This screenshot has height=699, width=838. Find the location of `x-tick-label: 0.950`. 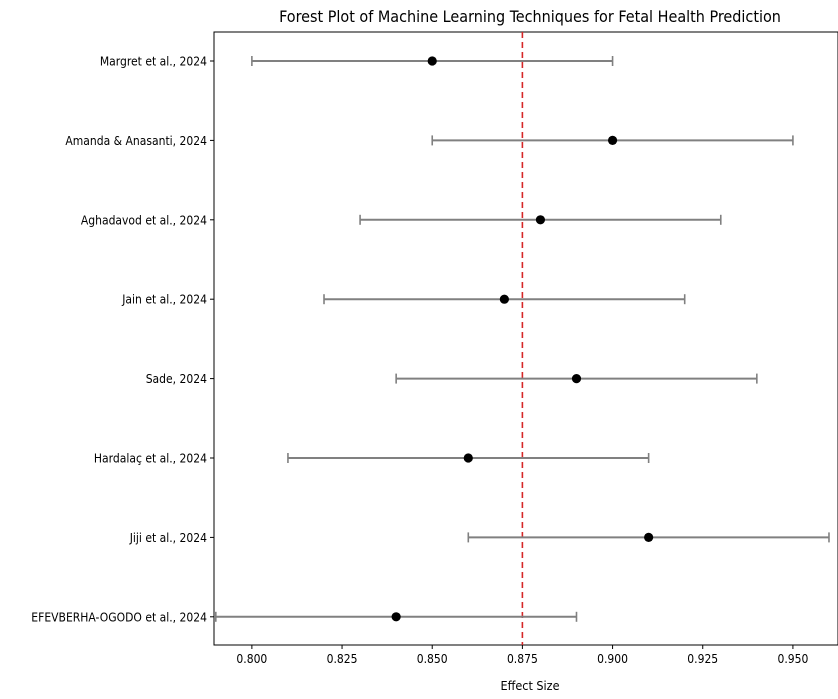

x-tick-label: 0.950 is located at coordinates (792, 659).